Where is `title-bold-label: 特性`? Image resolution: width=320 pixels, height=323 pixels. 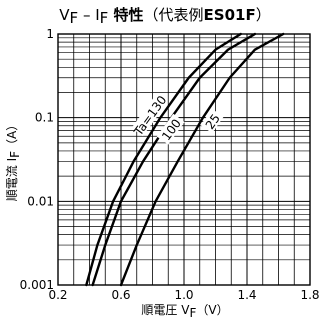
title-bold-label: 特性 is located at coordinates (125, 15).